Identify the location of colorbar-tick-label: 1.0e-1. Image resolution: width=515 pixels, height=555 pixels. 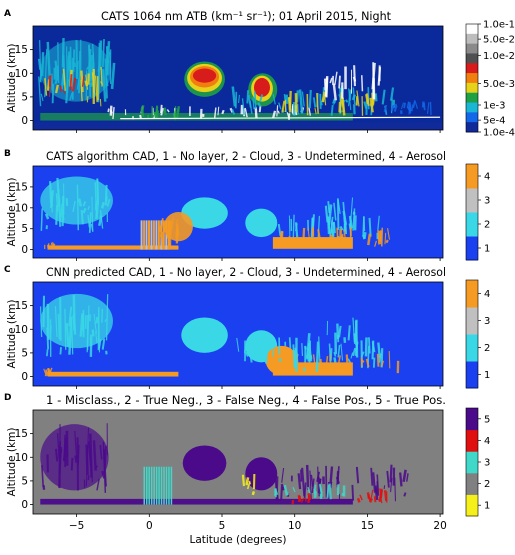
(499, 25).